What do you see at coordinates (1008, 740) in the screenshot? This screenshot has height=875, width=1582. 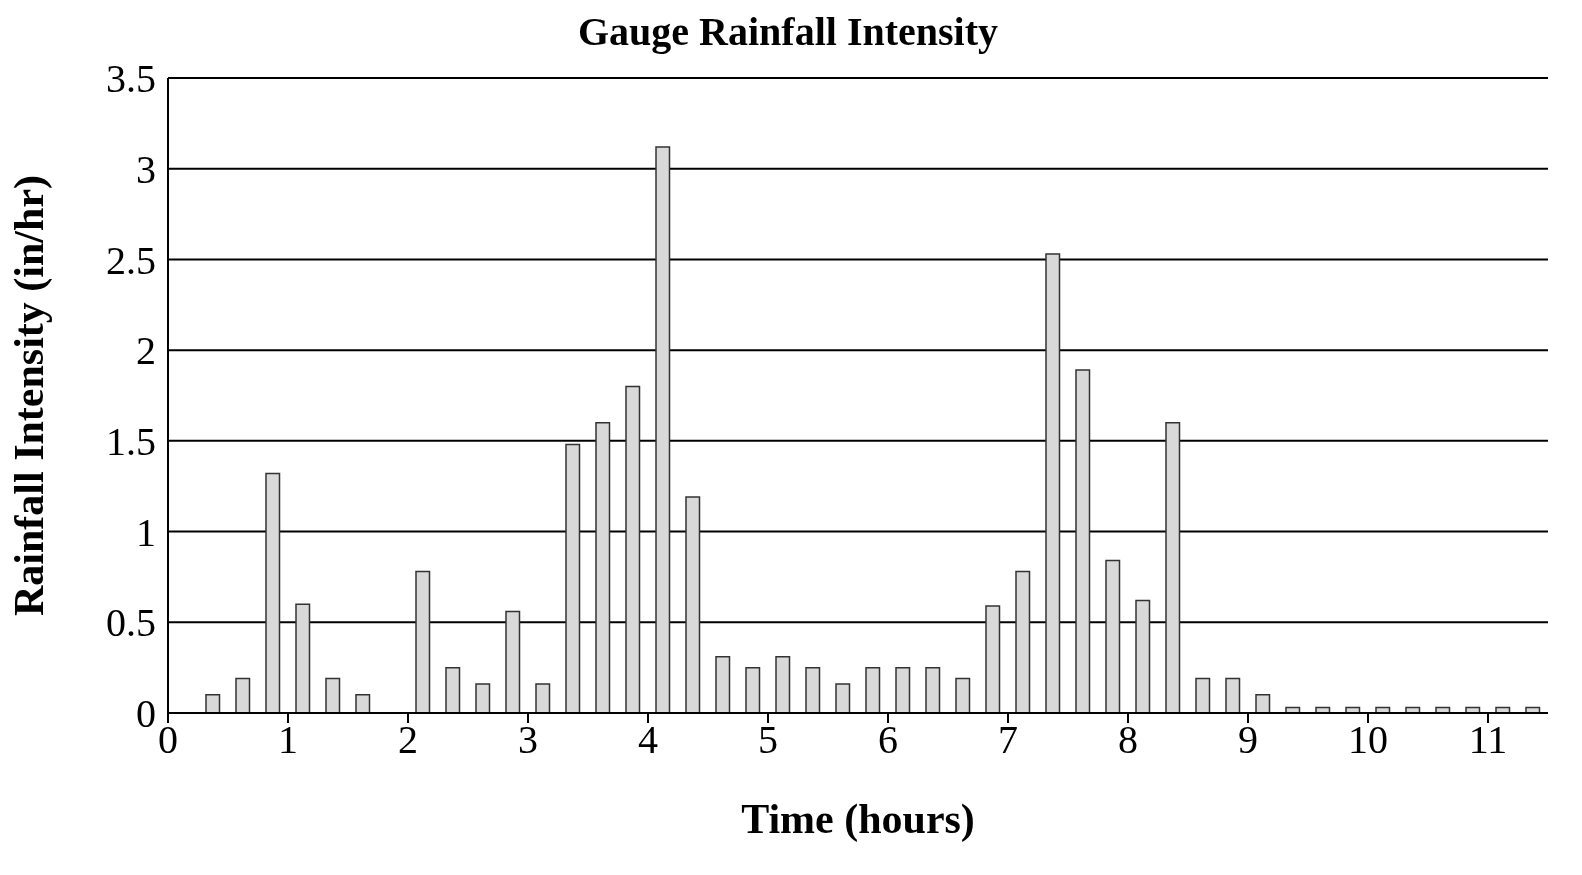 I see `x-tick-label: 7` at bounding box center [1008, 740].